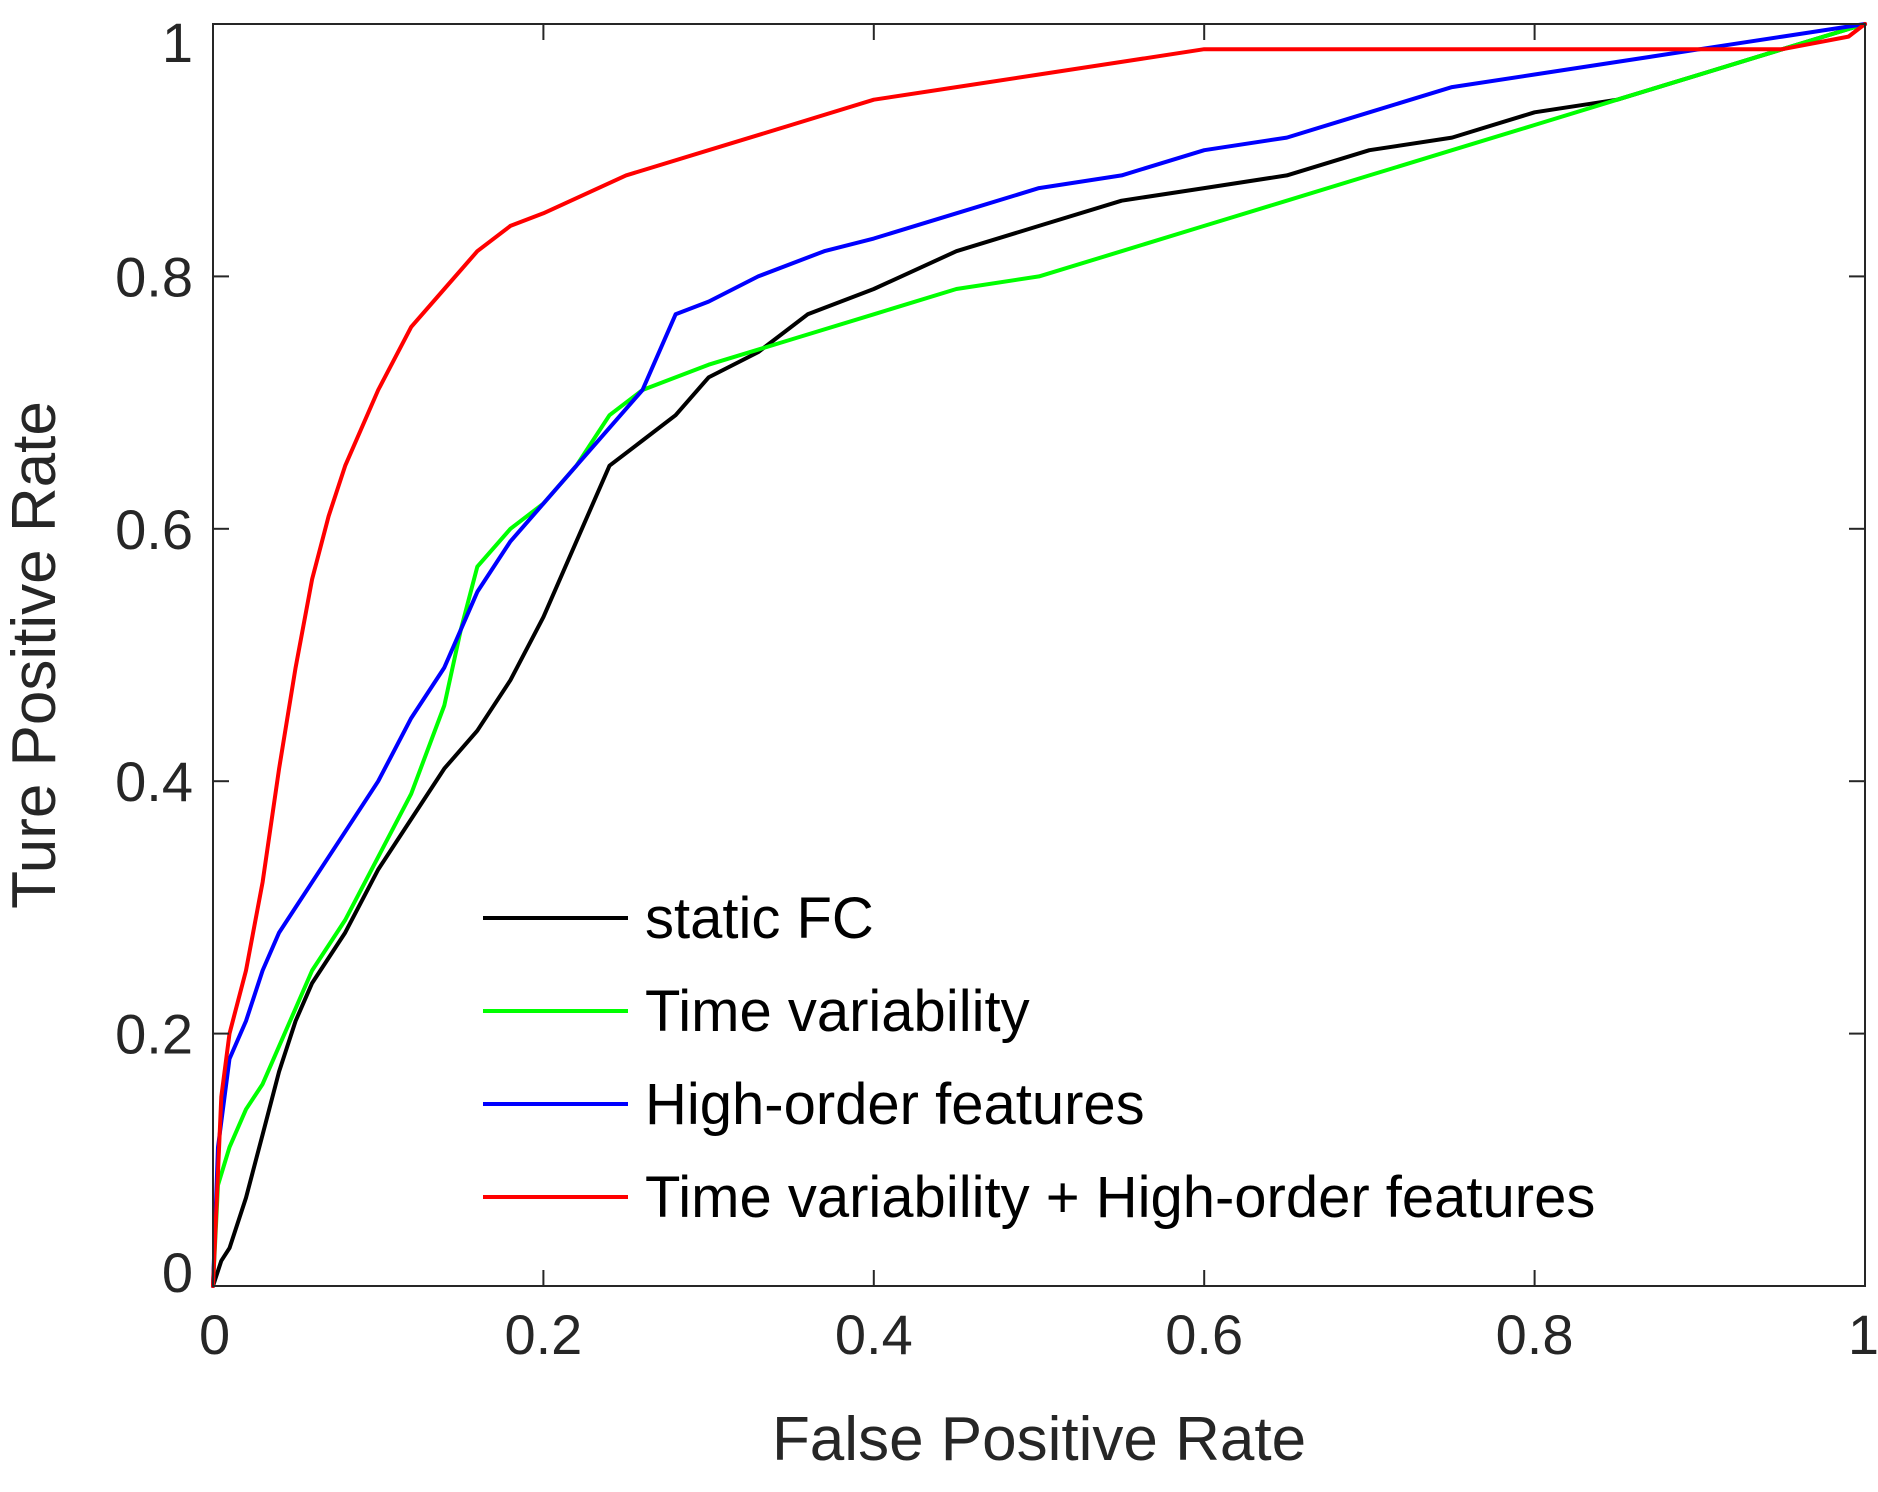  I want to click on x-tick-label: 0.4, so click(874, 1334).